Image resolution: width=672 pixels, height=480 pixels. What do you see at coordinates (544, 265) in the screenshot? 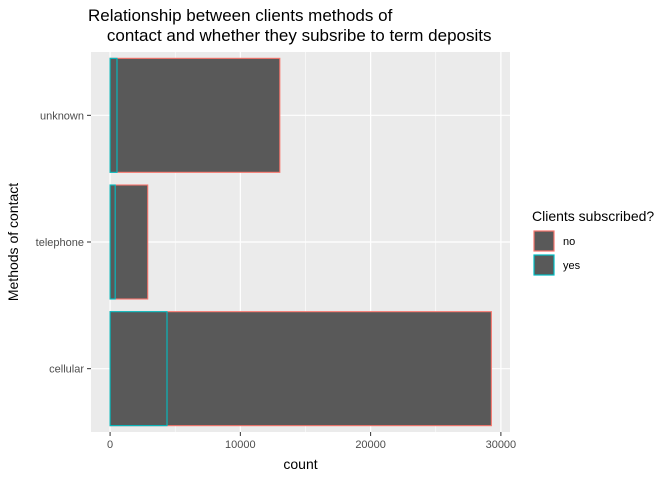
I see `legend-key-yes` at bounding box center [544, 265].